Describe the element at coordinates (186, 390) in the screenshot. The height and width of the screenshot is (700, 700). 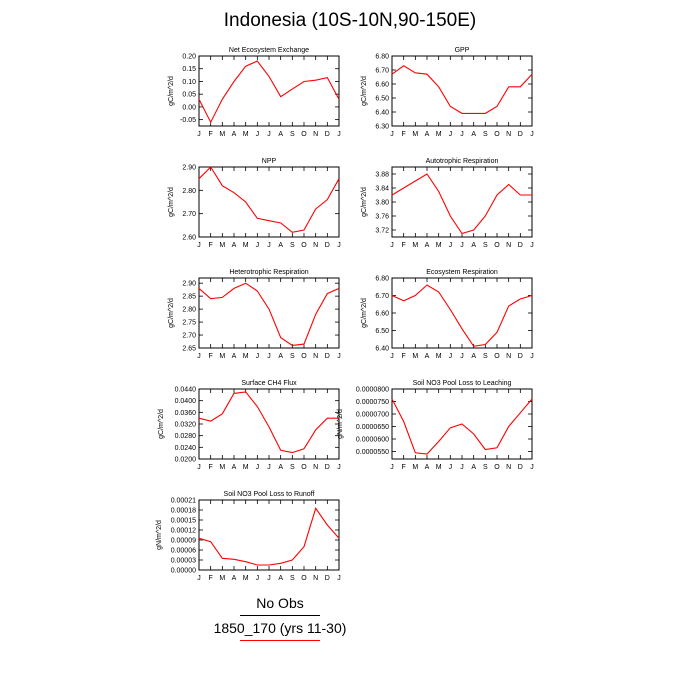
I see `y-tick-label: 0.0440` at that location.